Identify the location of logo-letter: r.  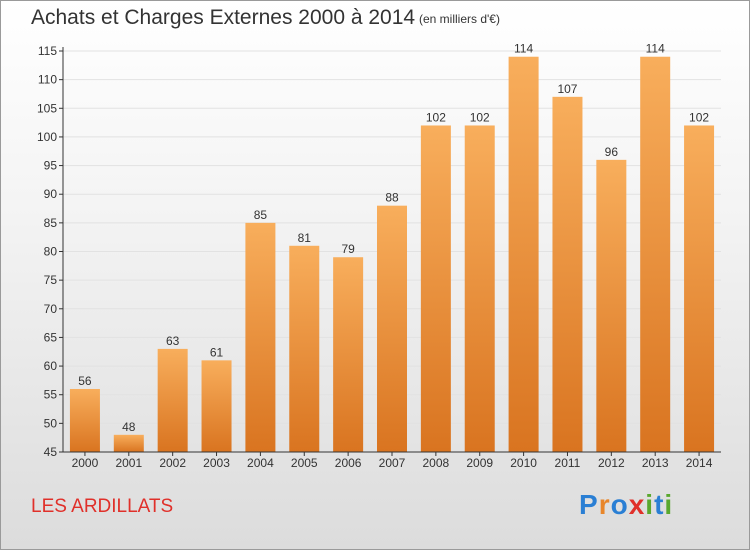
(604, 504).